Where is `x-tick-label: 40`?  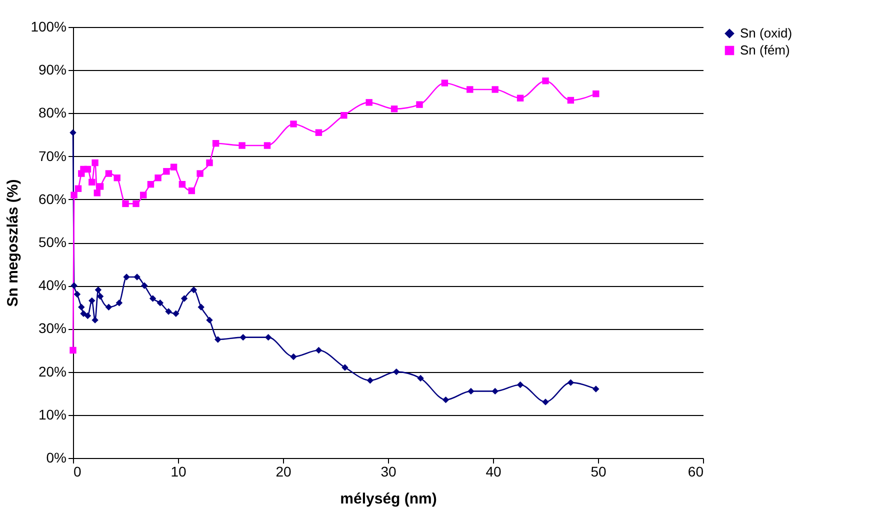 x-tick-label: 40 is located at coordinates (494, 472).